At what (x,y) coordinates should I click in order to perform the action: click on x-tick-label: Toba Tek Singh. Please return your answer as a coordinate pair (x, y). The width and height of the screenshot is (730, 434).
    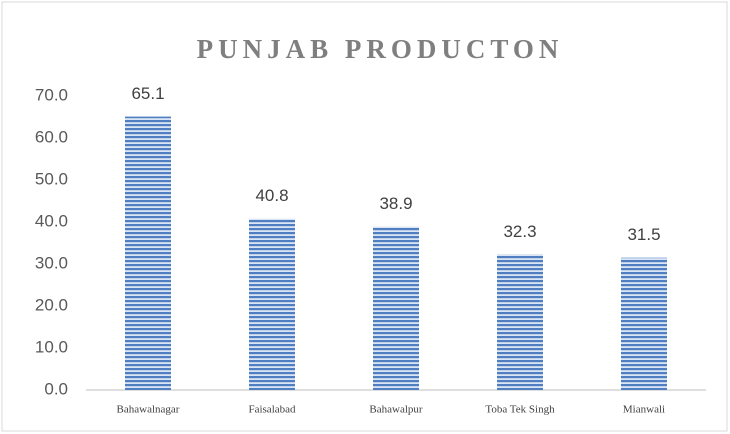
    Looking at the image, I should click on (520, 410).